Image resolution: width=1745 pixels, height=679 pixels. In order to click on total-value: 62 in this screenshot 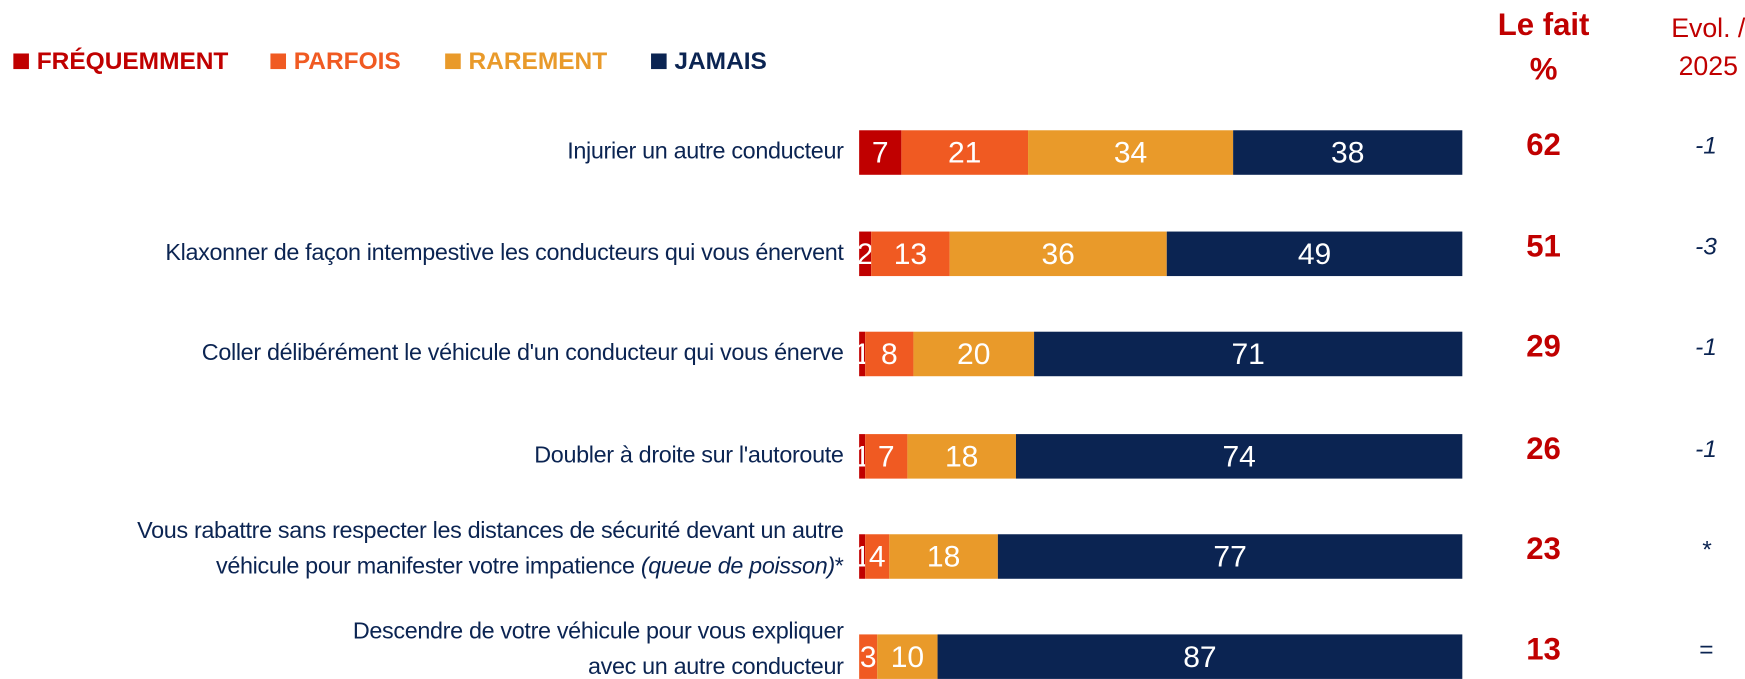, I will do `click(1543, 144)`.